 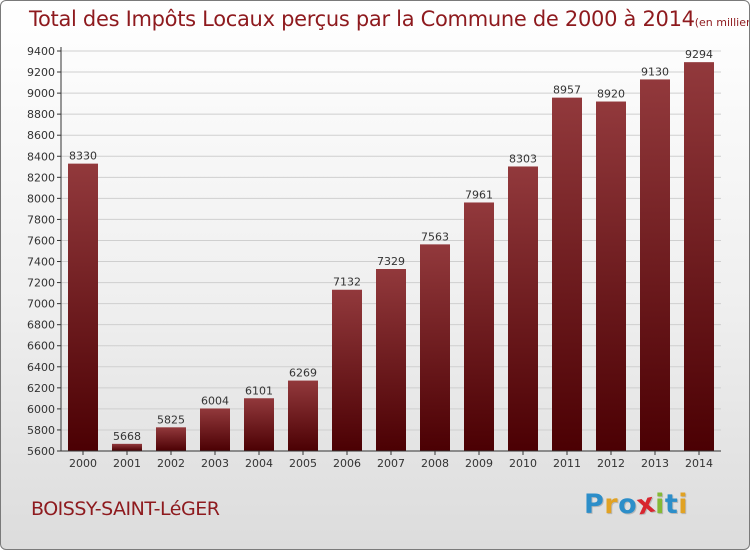 What do you see at coordinates (721, 22) in the screenshot?
I see `chart-unit-label: (en milliers d'€)` at bounding box center [721, 22].